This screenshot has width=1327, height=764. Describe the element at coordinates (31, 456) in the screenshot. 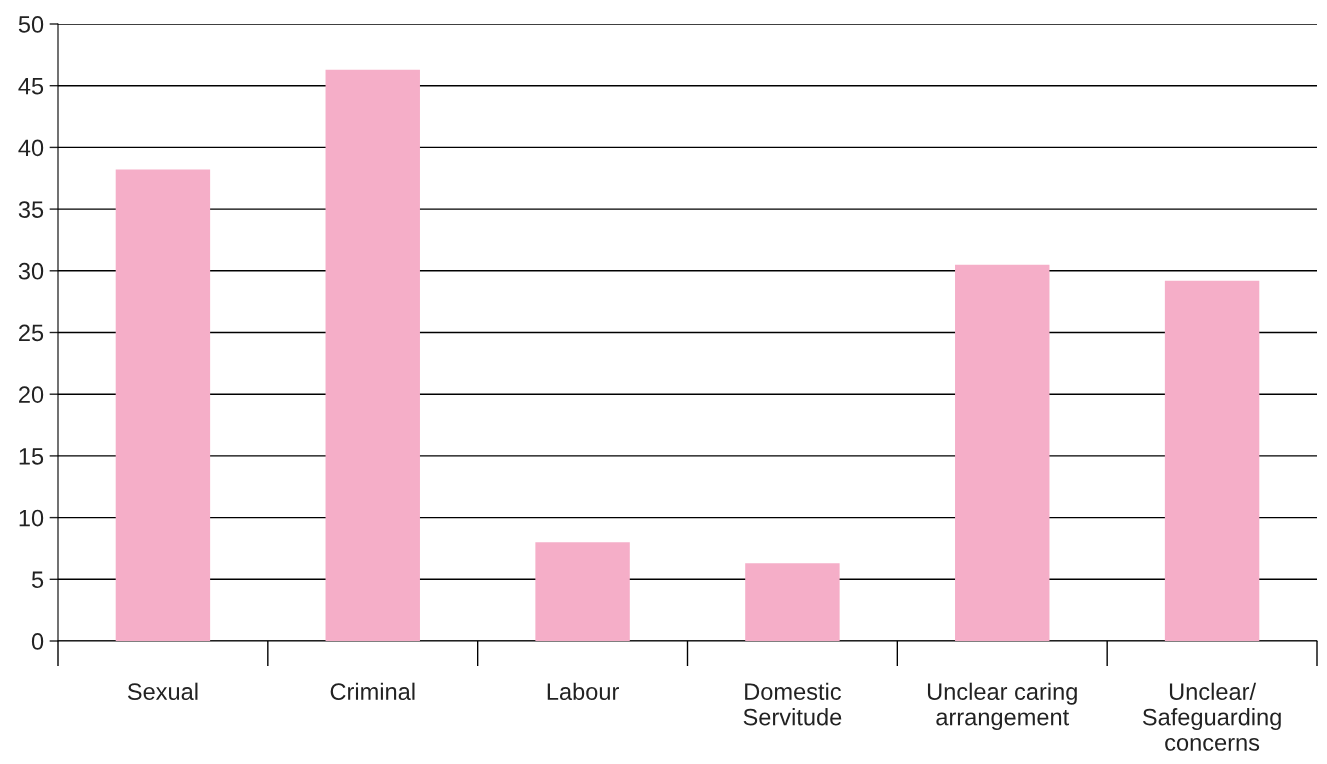

I see `y-tick-label: 15` at that location.